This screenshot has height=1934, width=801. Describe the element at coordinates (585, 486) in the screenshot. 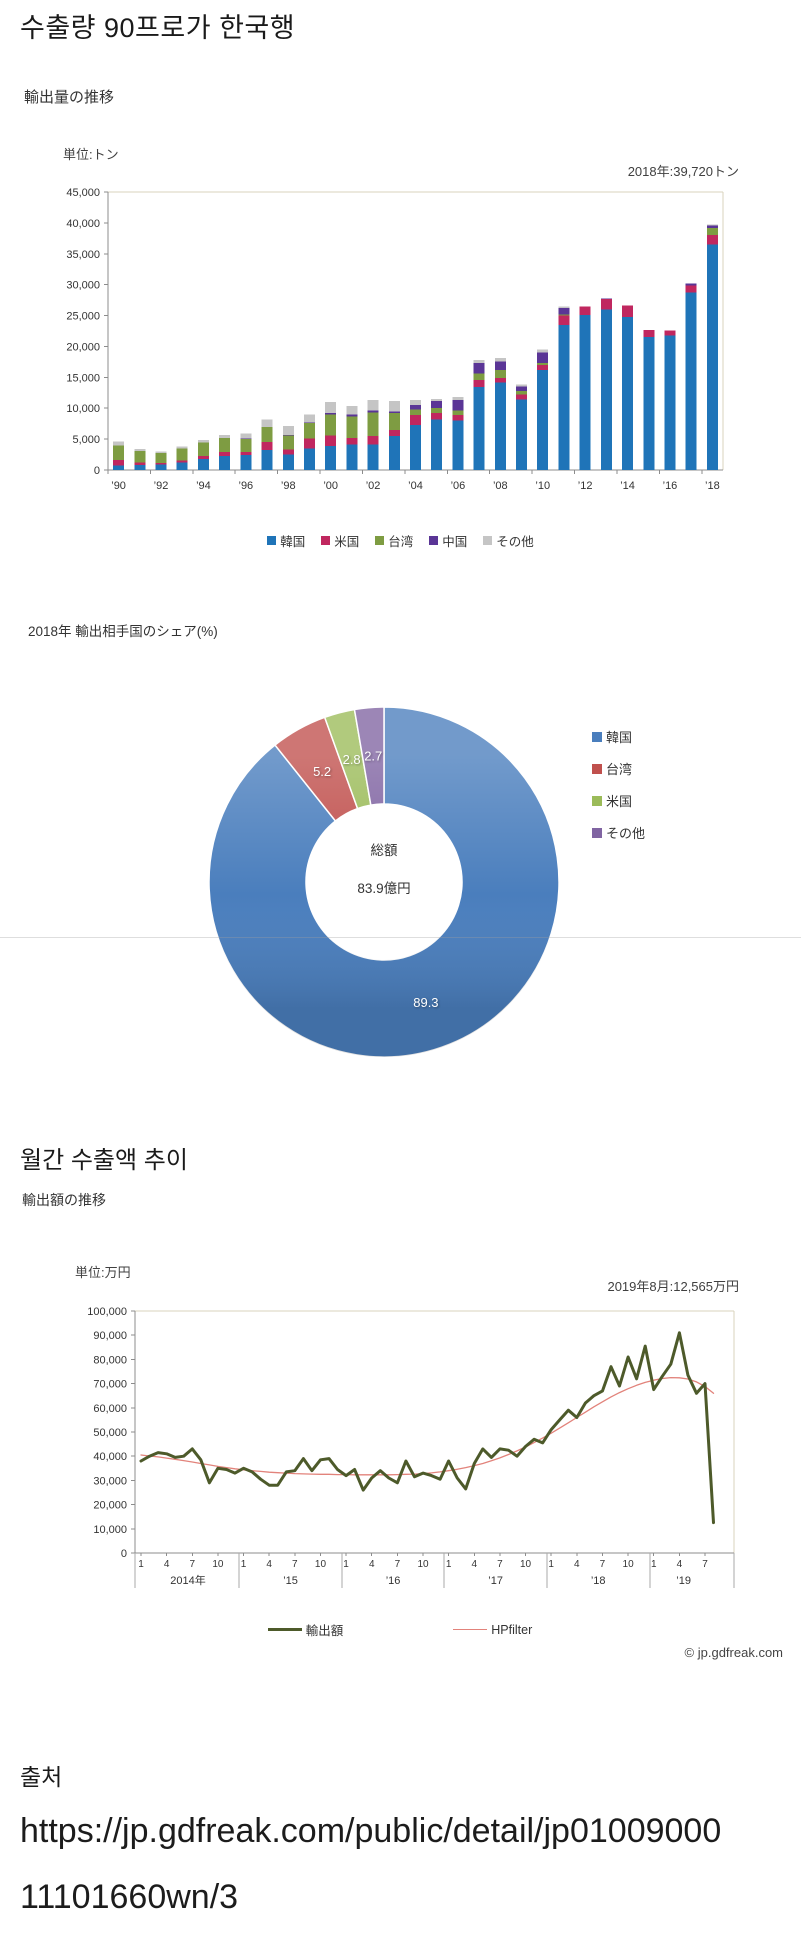

I see `x-tick-label: ’12` at that location.